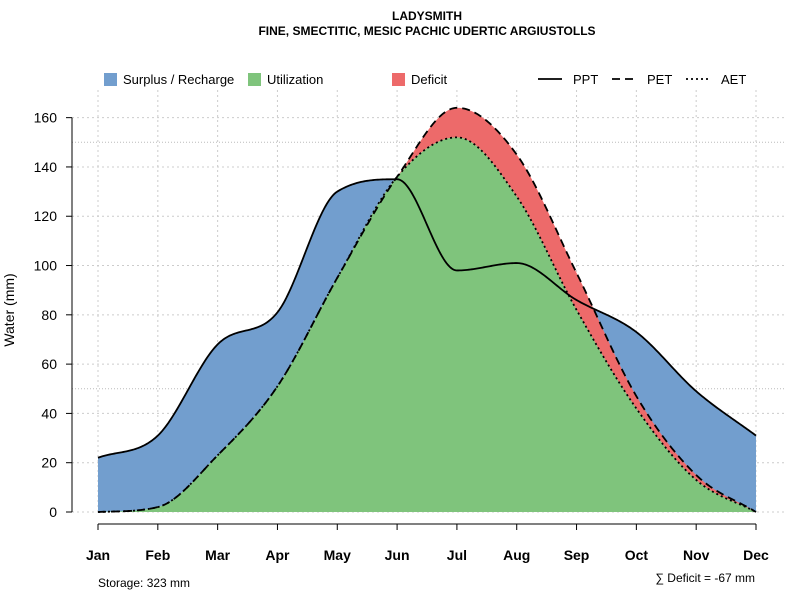 This screenshot has height=605, width=800. Describe the element at coordinates (577, 555) in the screenshot. I see `x-tick-label-sep: Sep` at that location.